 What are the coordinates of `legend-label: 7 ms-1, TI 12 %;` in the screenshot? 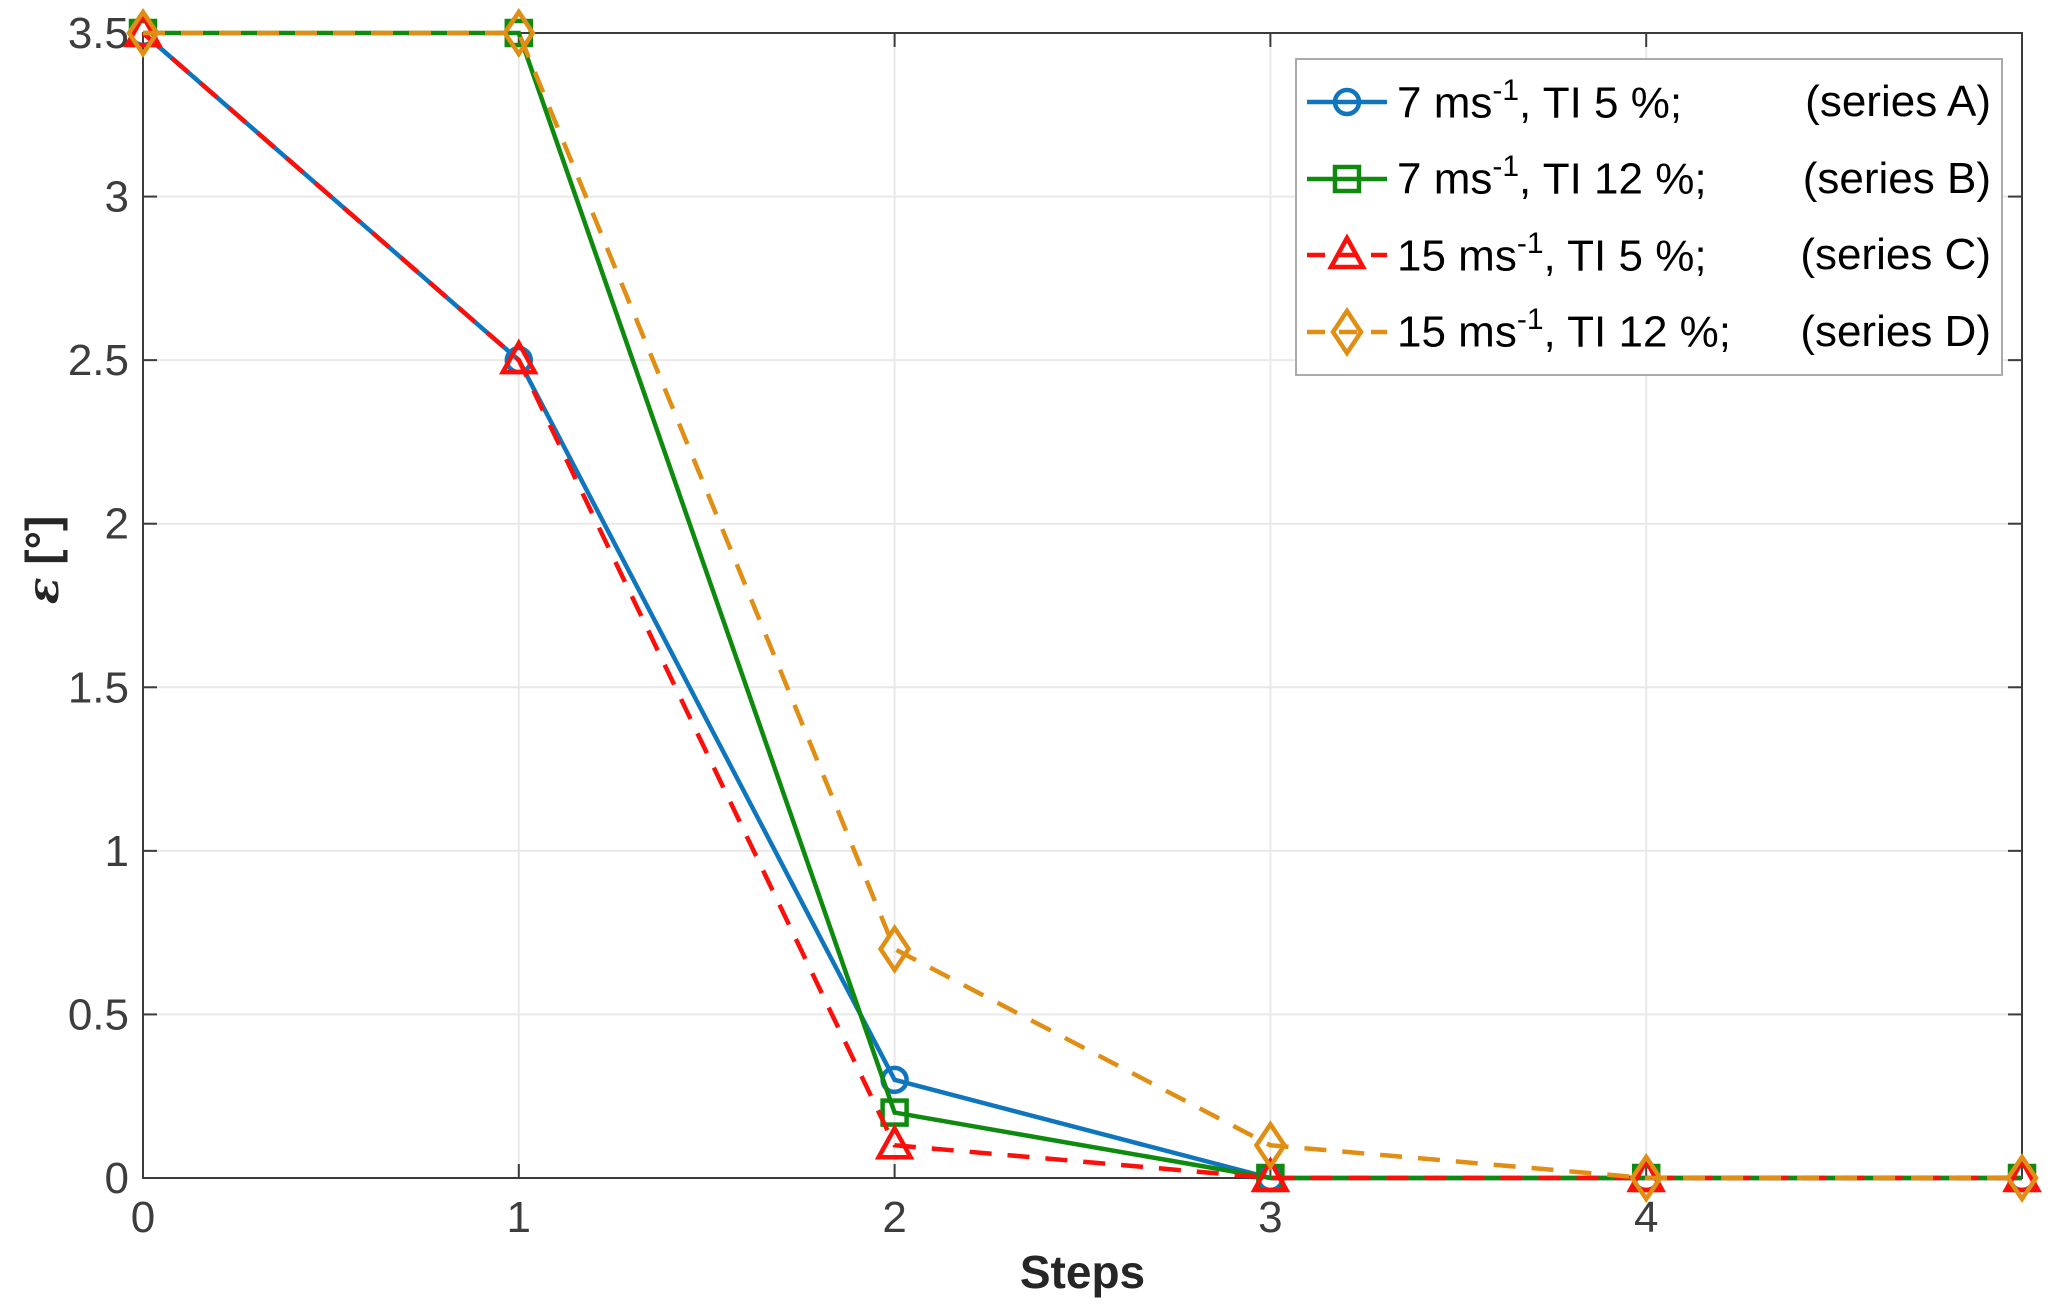 It's located at (1552, 177).